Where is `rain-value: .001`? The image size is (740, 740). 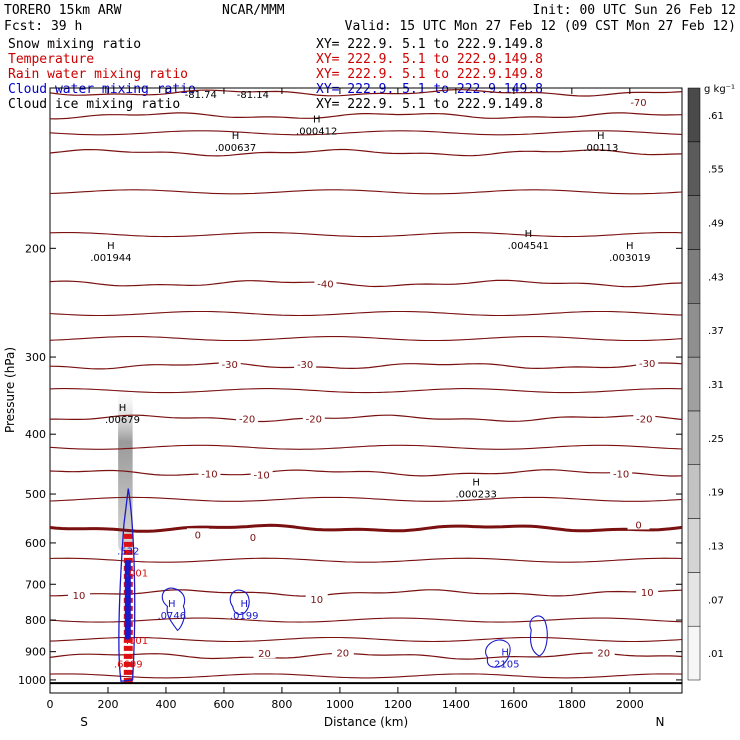
rain-value: .001 is located at coordinates (137, 641).